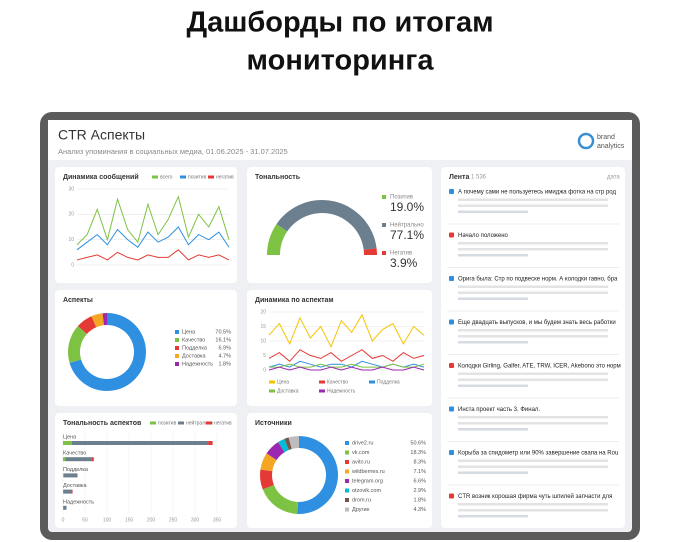  Describe the element at coordinates (71, 189) in the screenshot. I see `y-tick-label: 30` at that location.